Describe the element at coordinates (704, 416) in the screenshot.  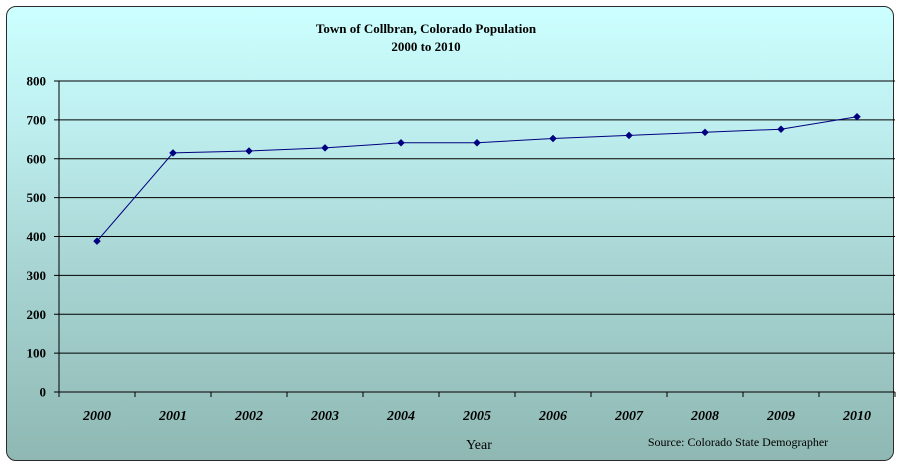
I see `x-tick-label-2008: 2008` at that location.